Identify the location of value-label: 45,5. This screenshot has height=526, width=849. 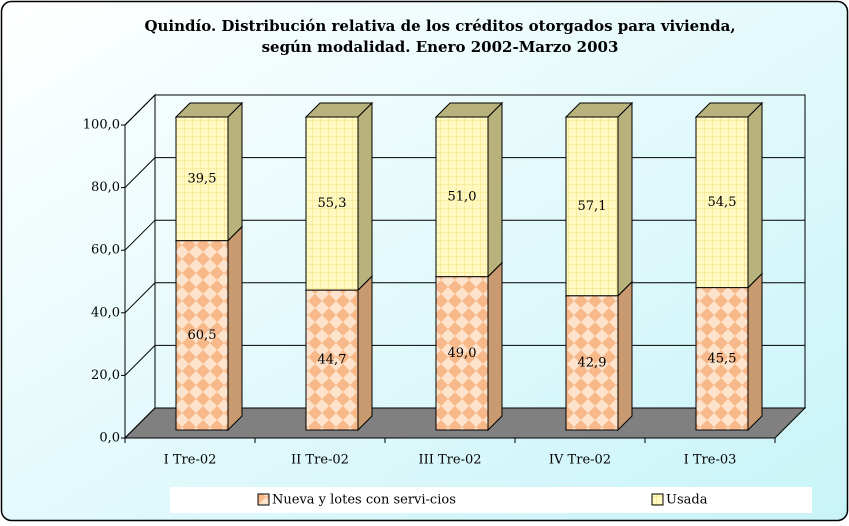
(722, 358).